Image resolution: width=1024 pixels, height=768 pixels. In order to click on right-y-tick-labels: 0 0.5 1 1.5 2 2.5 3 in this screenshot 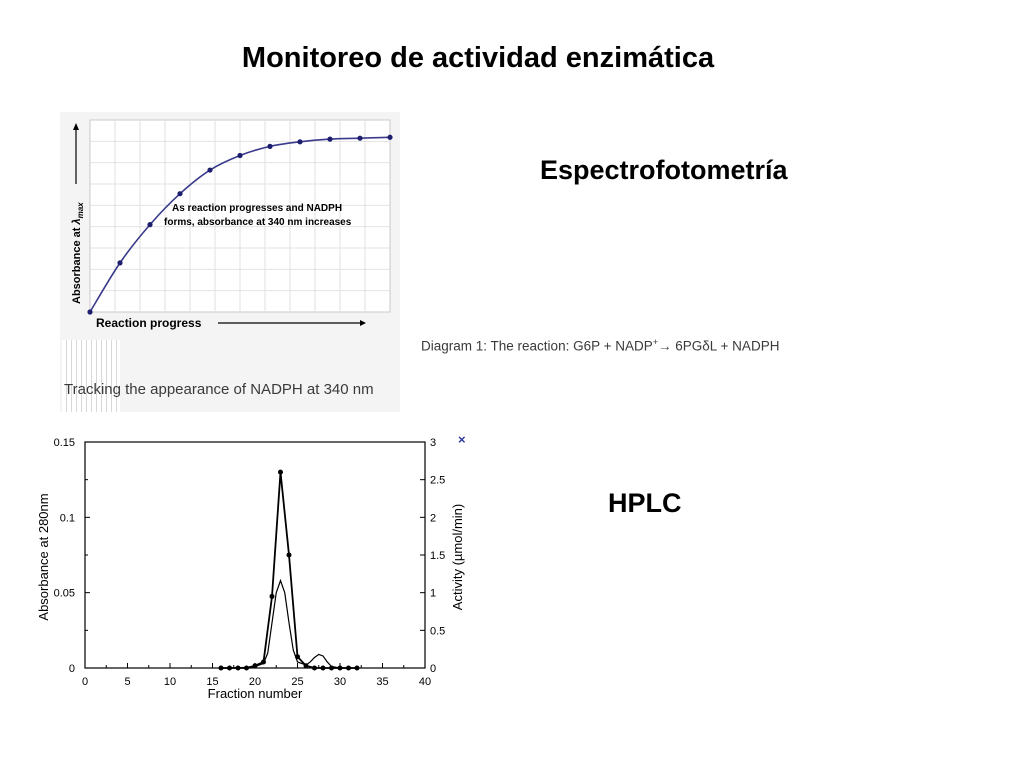, I will do `click(437, 556)`.